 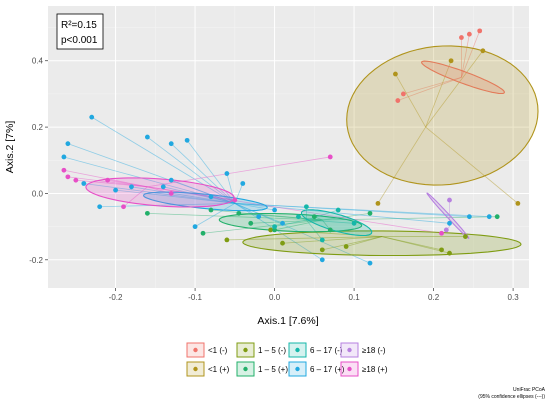 I want to click on legend-label: ≥18 (-), so click(x=374, y=350).